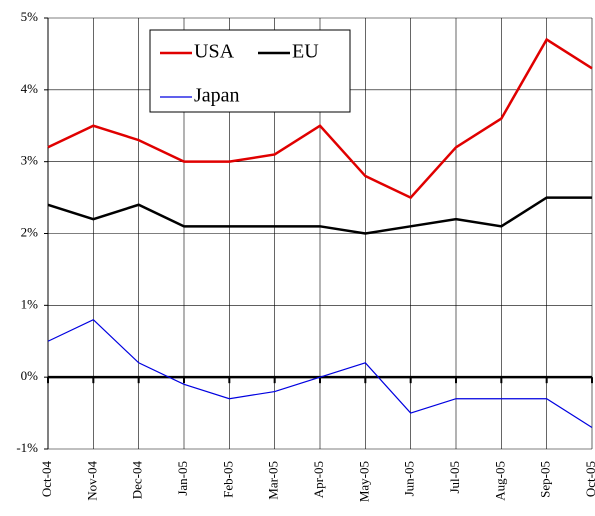 Image resolution: width=595 pixels, height=516 pixels. What do you see at coordinates (214, 52) in the screenshot?
I see `legend-label: USA` at bounding box center [214, 52].